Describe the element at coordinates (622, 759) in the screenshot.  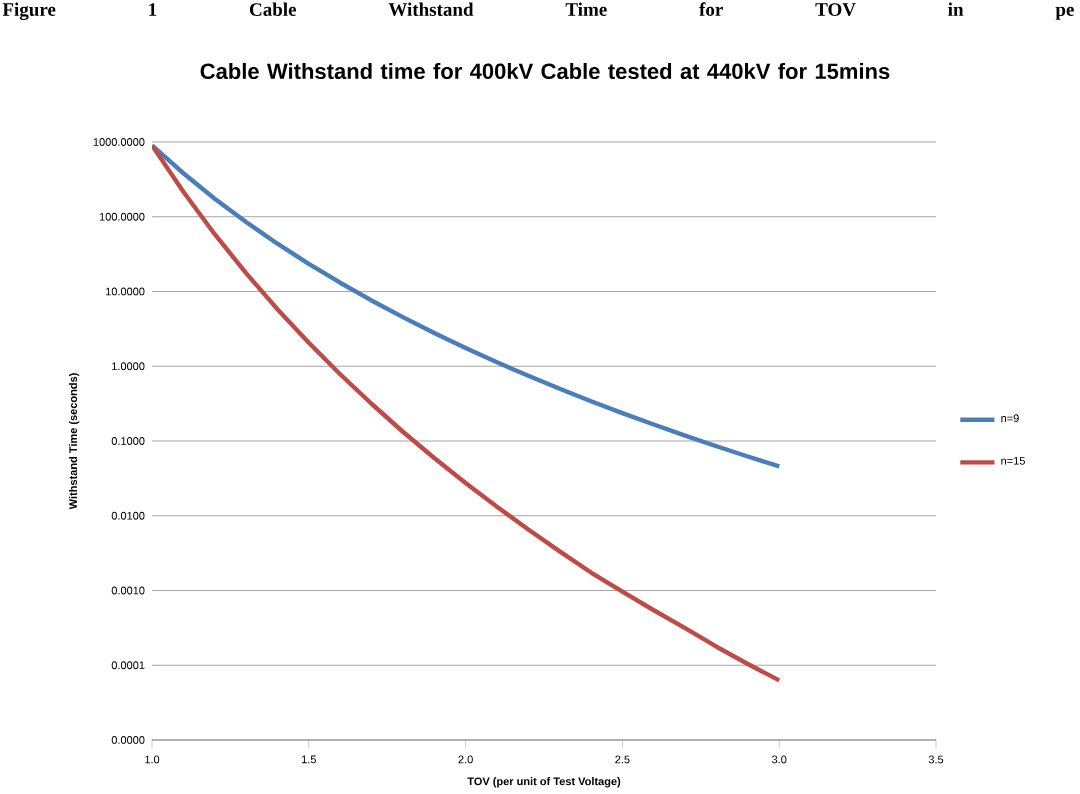
I see `x-tick-label: 2.5` at that location.